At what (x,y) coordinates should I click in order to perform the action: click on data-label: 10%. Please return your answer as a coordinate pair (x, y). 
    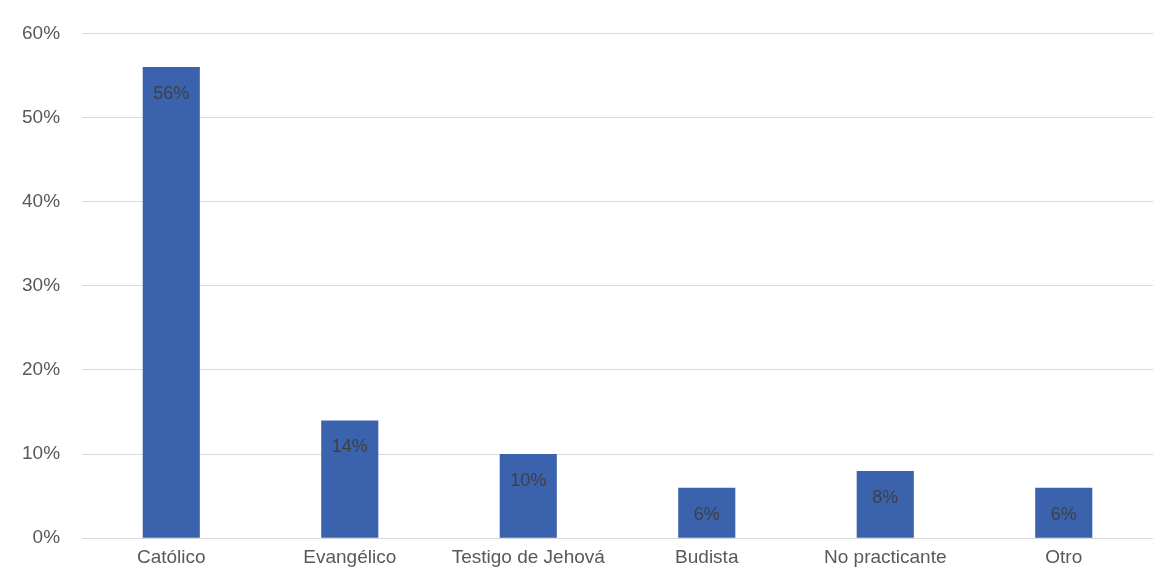
    Looking at the image, I should click on (528, 480).